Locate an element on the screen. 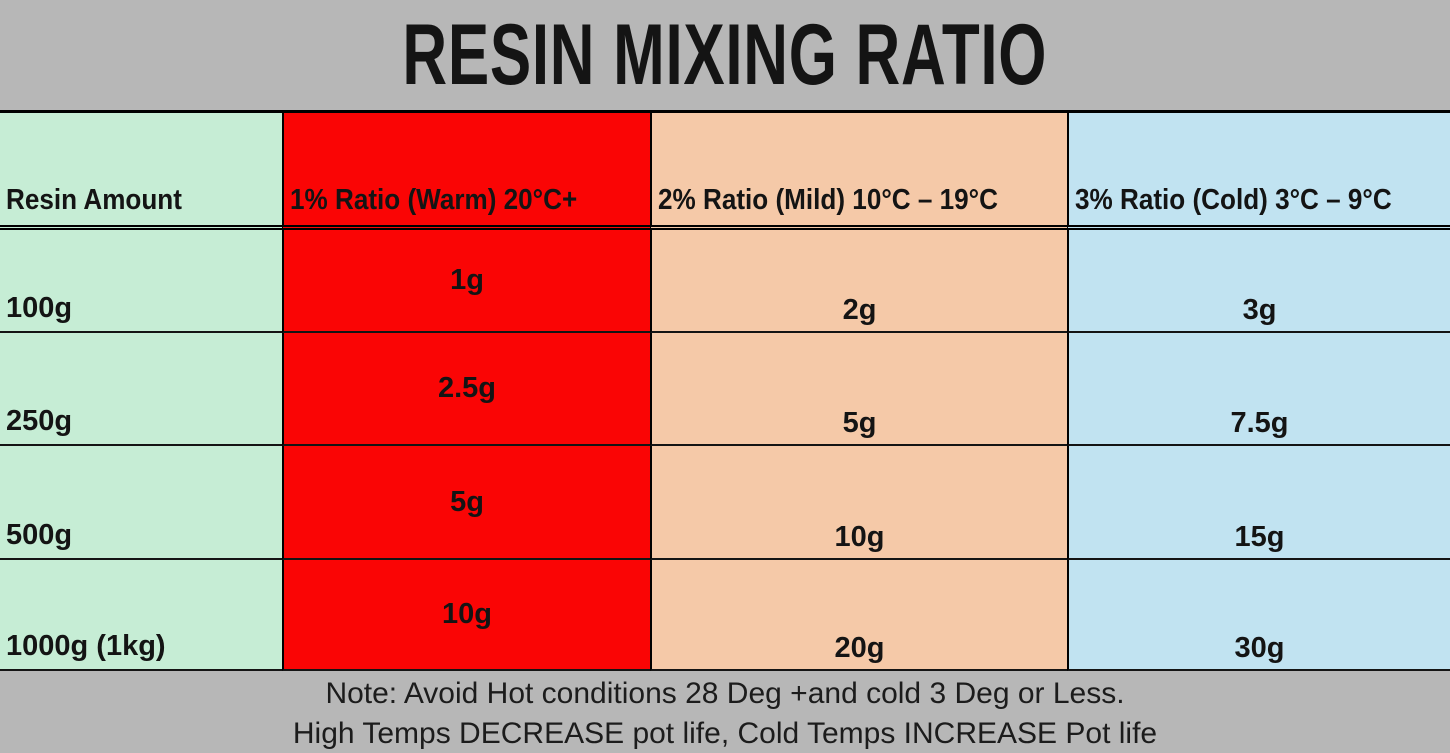  value-500g-cold: 15g is located at coordinates (1258, 503).